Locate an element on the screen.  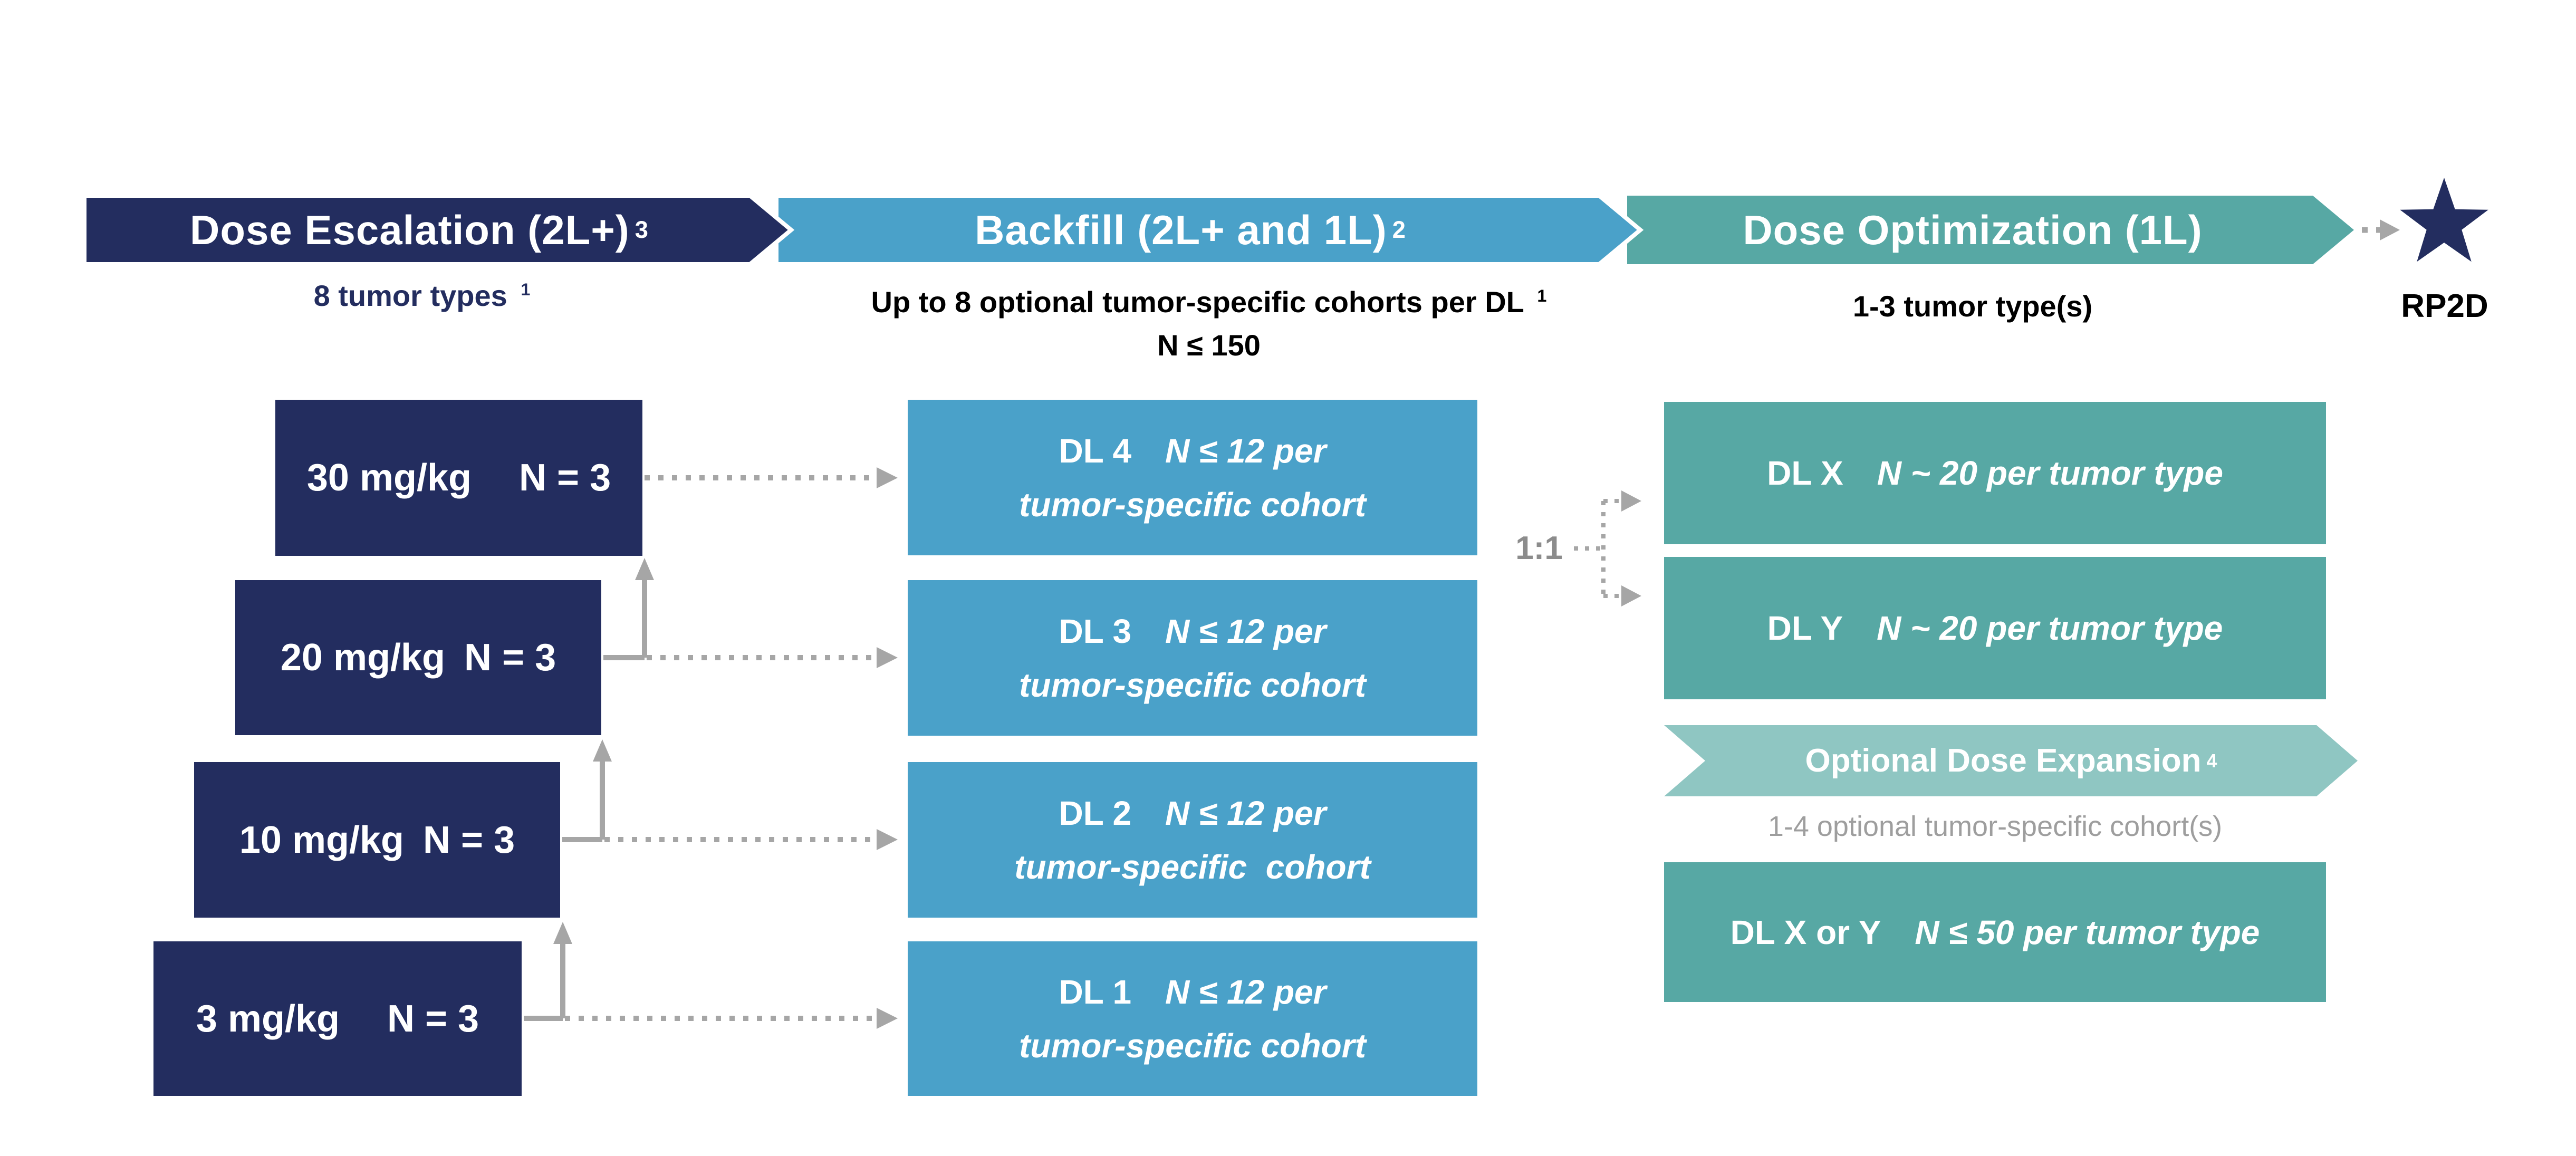
backfill-box-line1: DL 1 N ≤ 12 per is located at coordinates (1193, 992).